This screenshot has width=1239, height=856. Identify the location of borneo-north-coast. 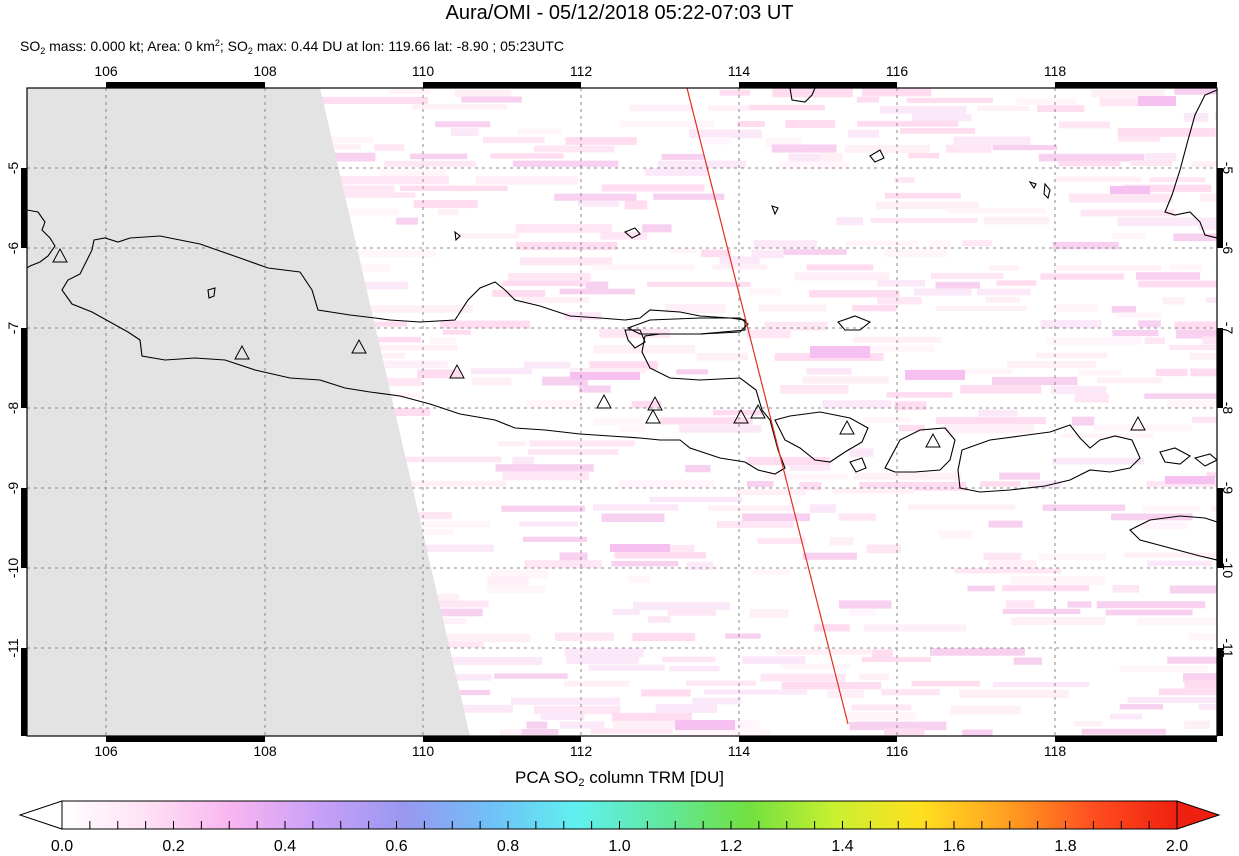
(802, 95).